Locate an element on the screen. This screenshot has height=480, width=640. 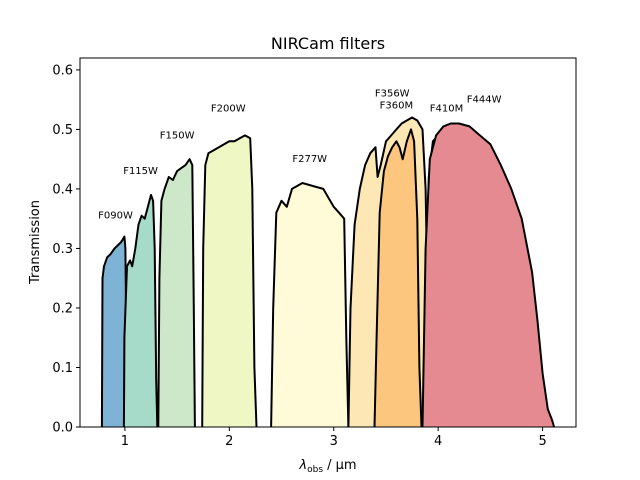
x-tick-label: 2 is located at coordinates (229, 441).